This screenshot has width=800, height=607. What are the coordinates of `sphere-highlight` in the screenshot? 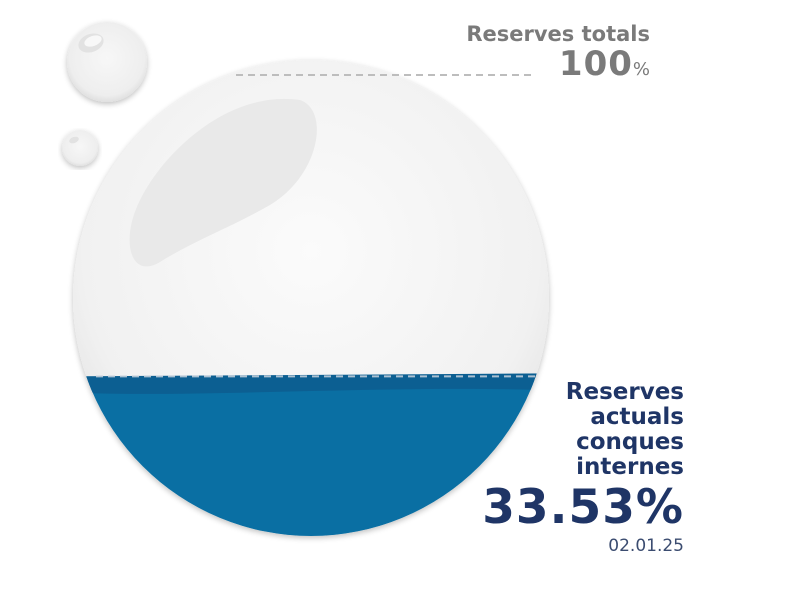 It's located at (223, 182).